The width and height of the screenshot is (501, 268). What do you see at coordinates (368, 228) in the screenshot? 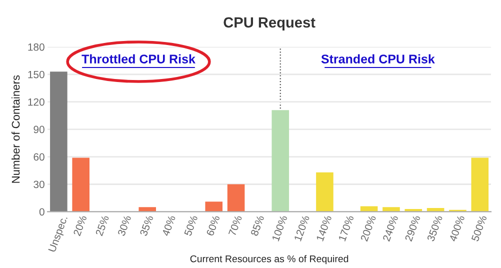
I see `x-tick-label: 200%` at bounding box center [368, 228].